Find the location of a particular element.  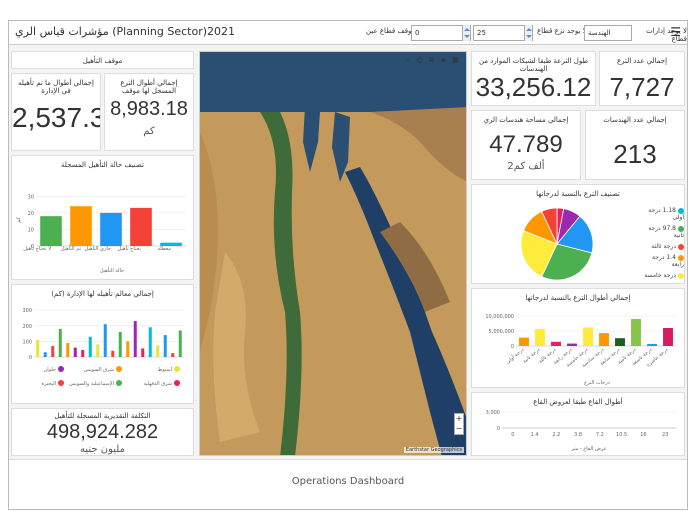

zoom-in-button: + is located at coordinates (459, 418).